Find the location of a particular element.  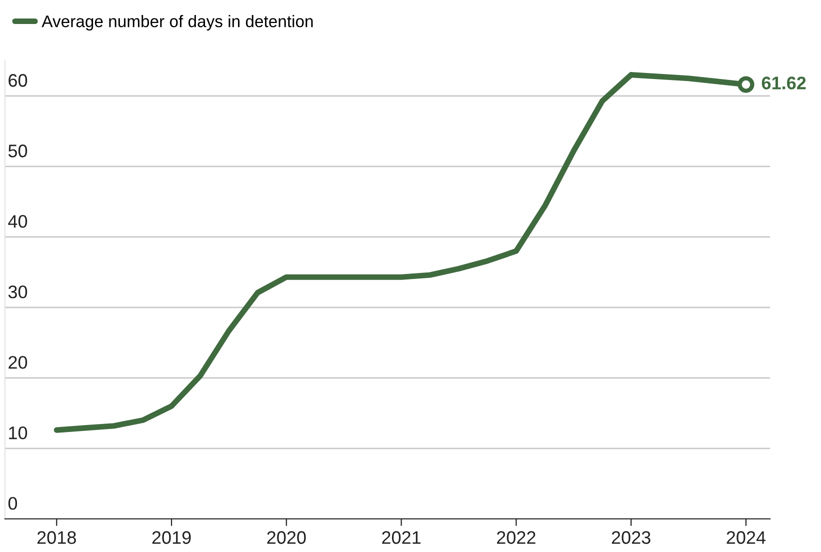

data-label: 61.62 is located at coordinates (784, 83).